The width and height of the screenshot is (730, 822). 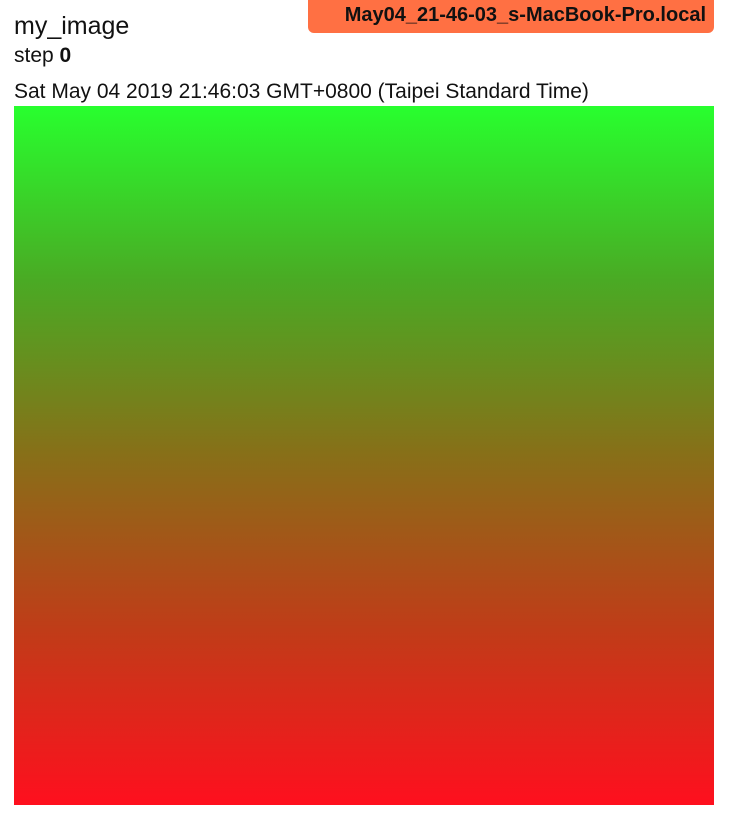 I want to click on step-value: 0, so click(x=65, y=55).